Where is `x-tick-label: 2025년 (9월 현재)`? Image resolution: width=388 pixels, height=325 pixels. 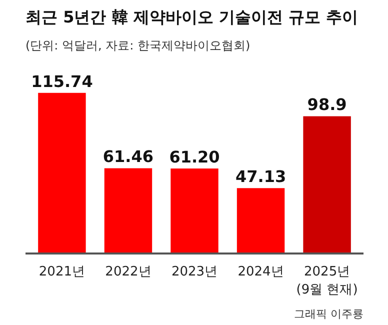
x-tick-label: 2025년 (9월 현재) is located at coordinates (327, 281).